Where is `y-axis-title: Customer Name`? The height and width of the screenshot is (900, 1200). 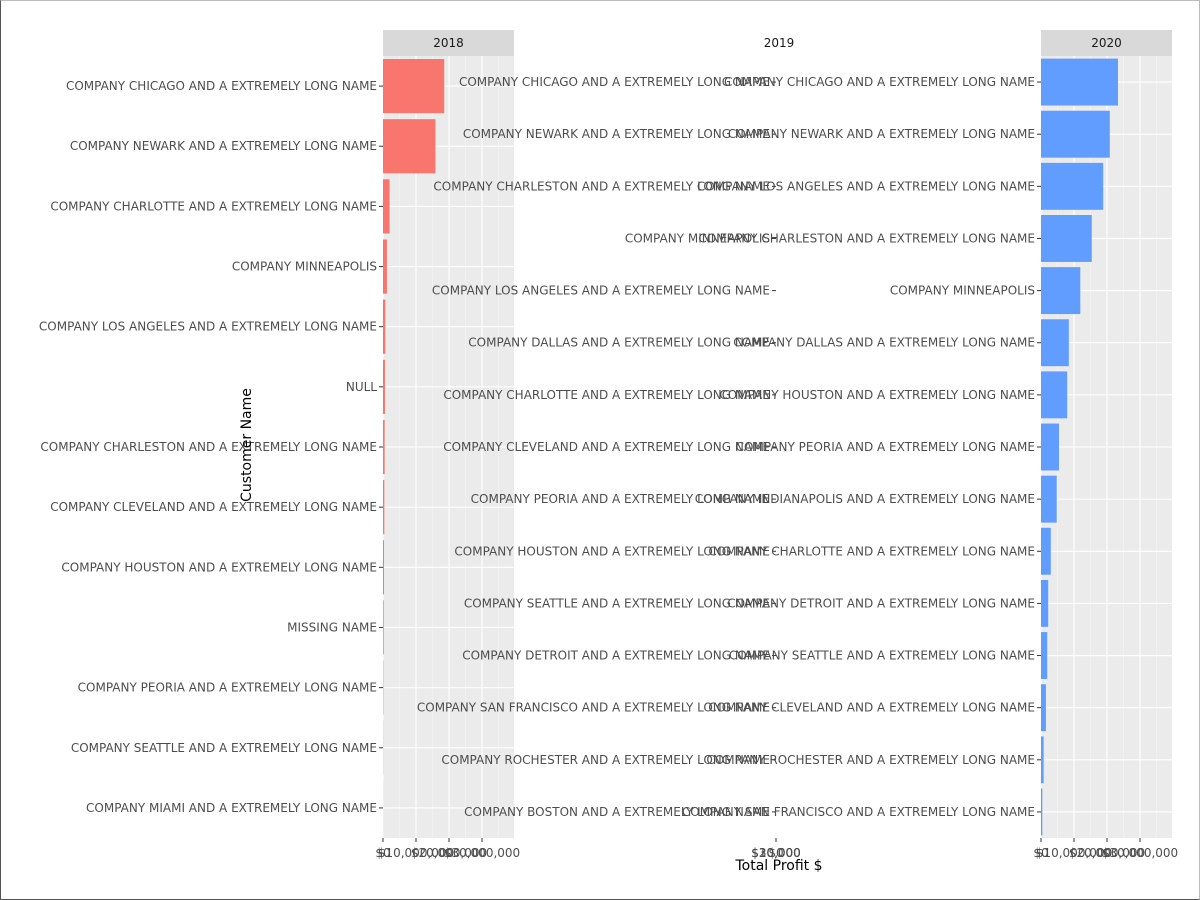
y-axis-title: Customer Name is located at coordinates (247, 445).